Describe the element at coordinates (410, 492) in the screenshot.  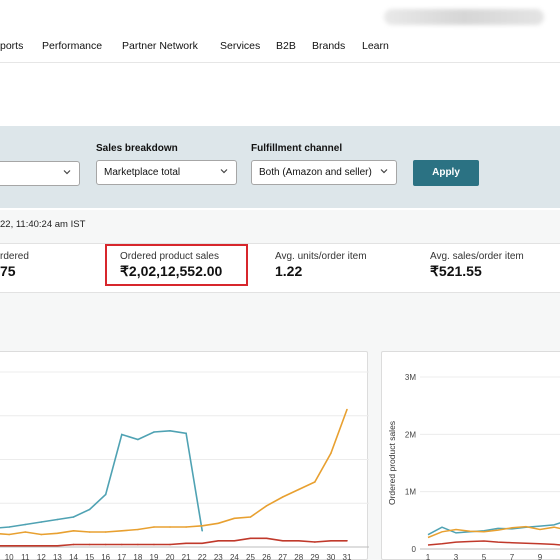
I see `y-tick-label: 1M` at that location.